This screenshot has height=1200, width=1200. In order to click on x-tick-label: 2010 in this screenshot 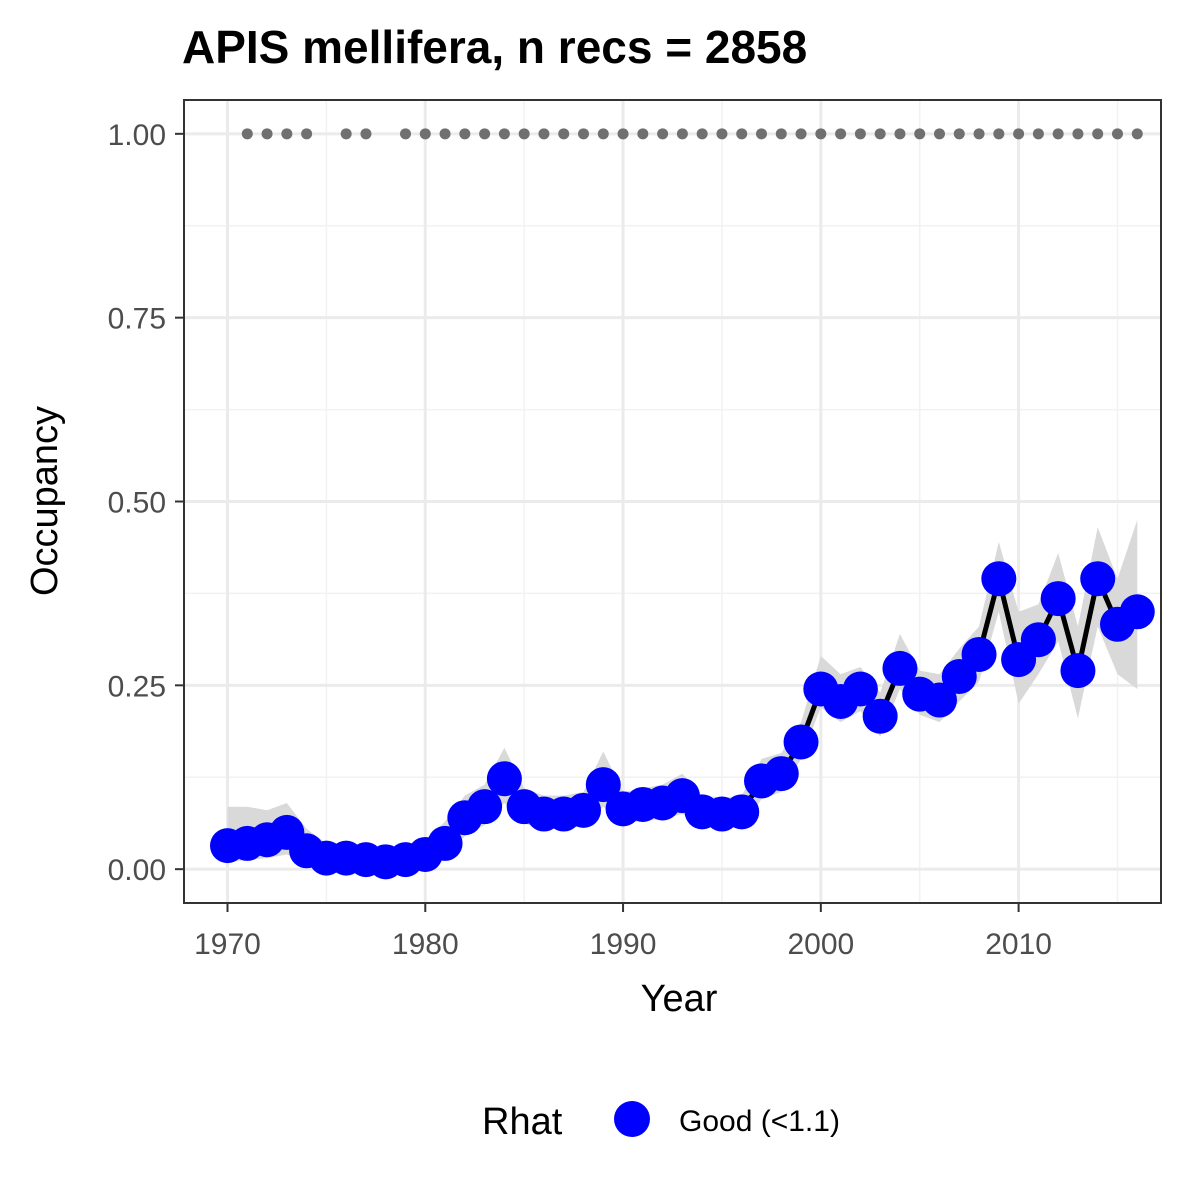, I will do `click(1018, 944)`.